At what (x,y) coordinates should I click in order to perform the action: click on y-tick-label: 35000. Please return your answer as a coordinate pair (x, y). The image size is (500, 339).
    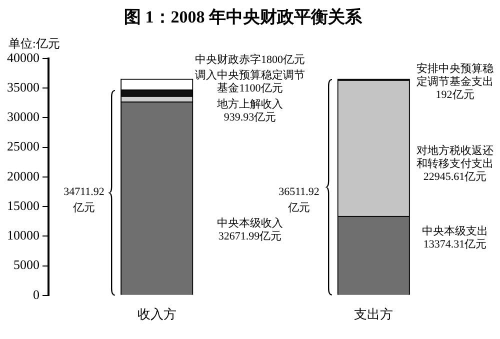
    Looking at the image, I should click on (23, 86).